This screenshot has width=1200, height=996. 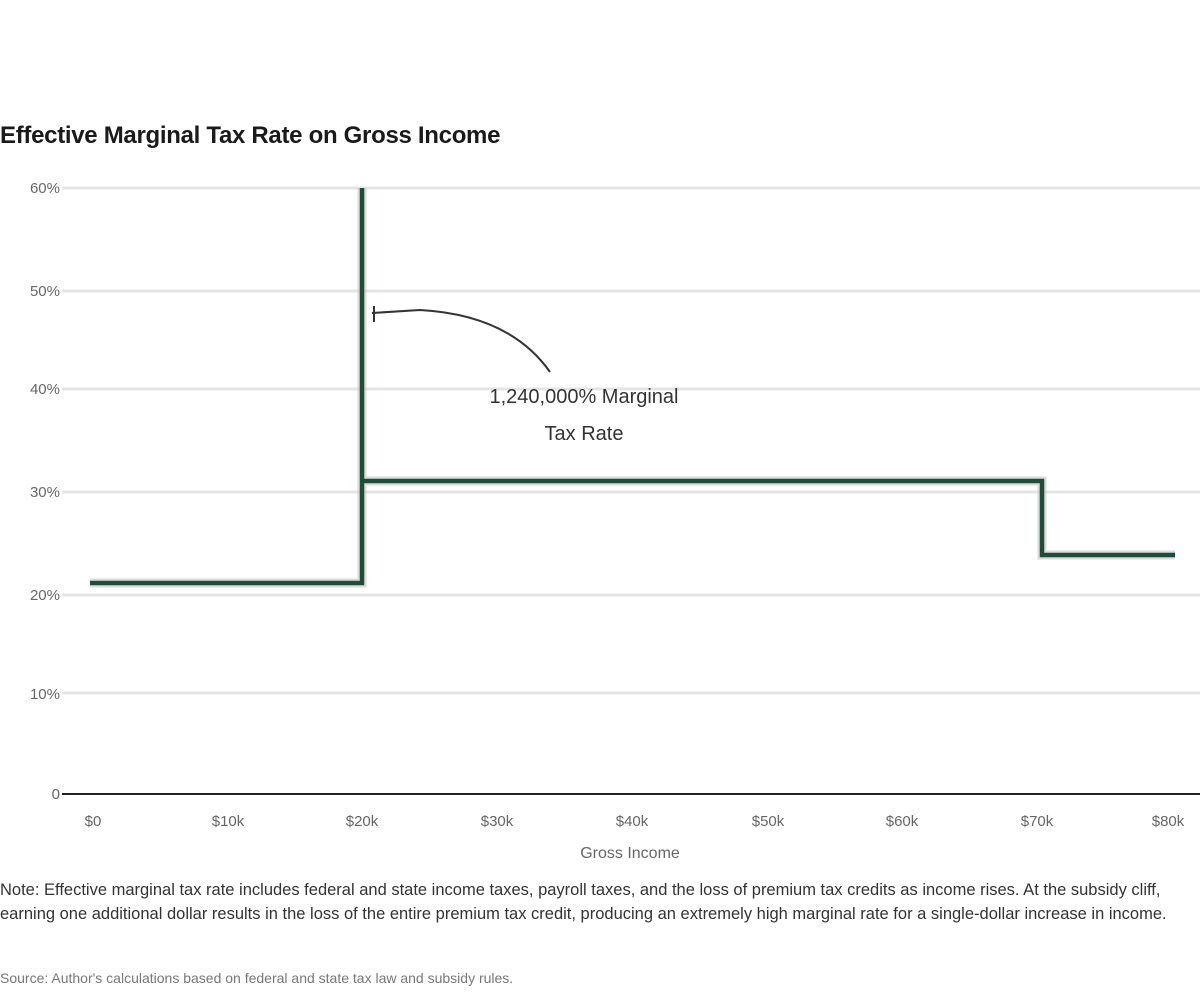 What do you see at coordinates (45, 389) in the screenshot?
I see `y-tick-4: 40%` at bounding box center [45, 389].